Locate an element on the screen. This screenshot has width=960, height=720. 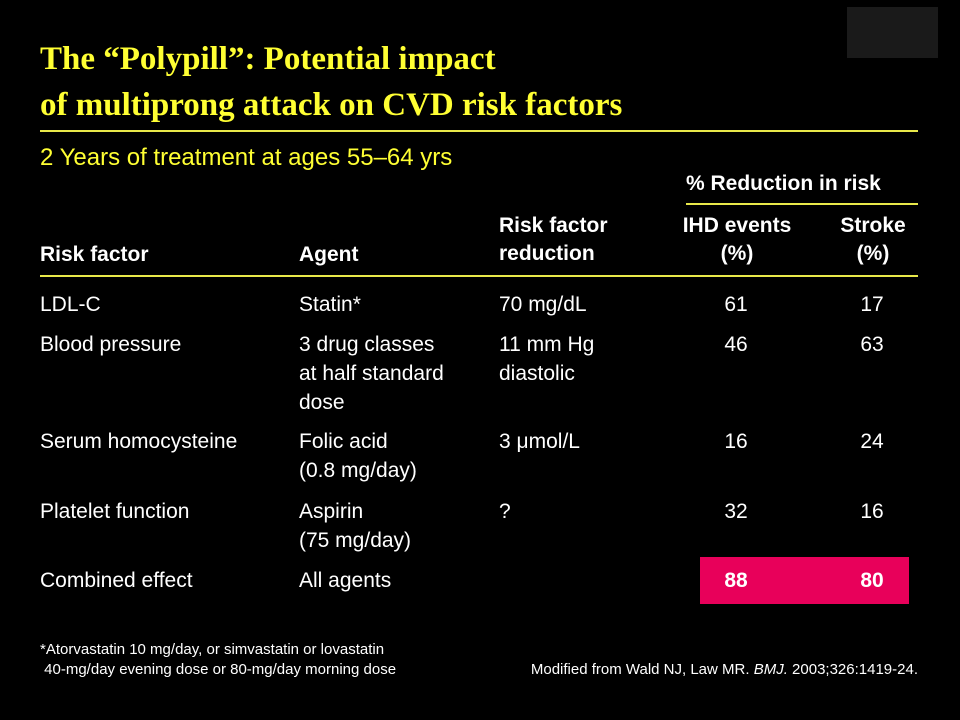
row-risk-factor: LDL-C is located at coordinates (70, 304).